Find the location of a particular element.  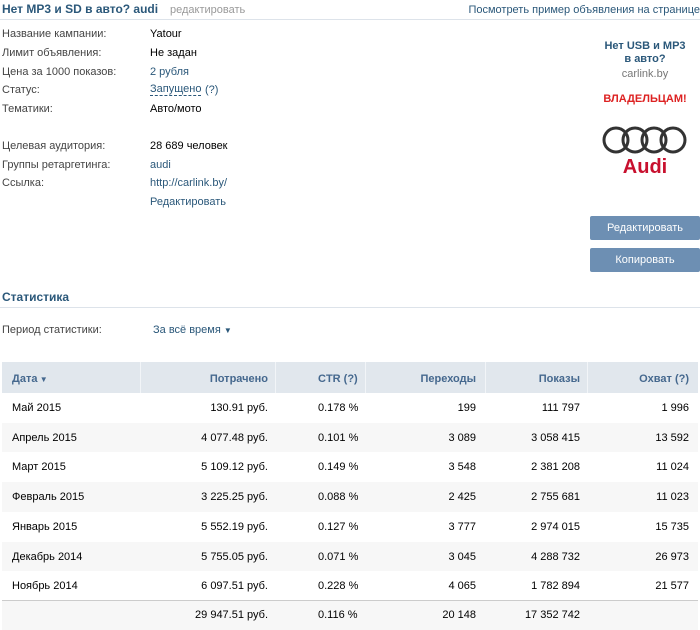

table-cell: 0.178 % is located at coordinates (338, 408).